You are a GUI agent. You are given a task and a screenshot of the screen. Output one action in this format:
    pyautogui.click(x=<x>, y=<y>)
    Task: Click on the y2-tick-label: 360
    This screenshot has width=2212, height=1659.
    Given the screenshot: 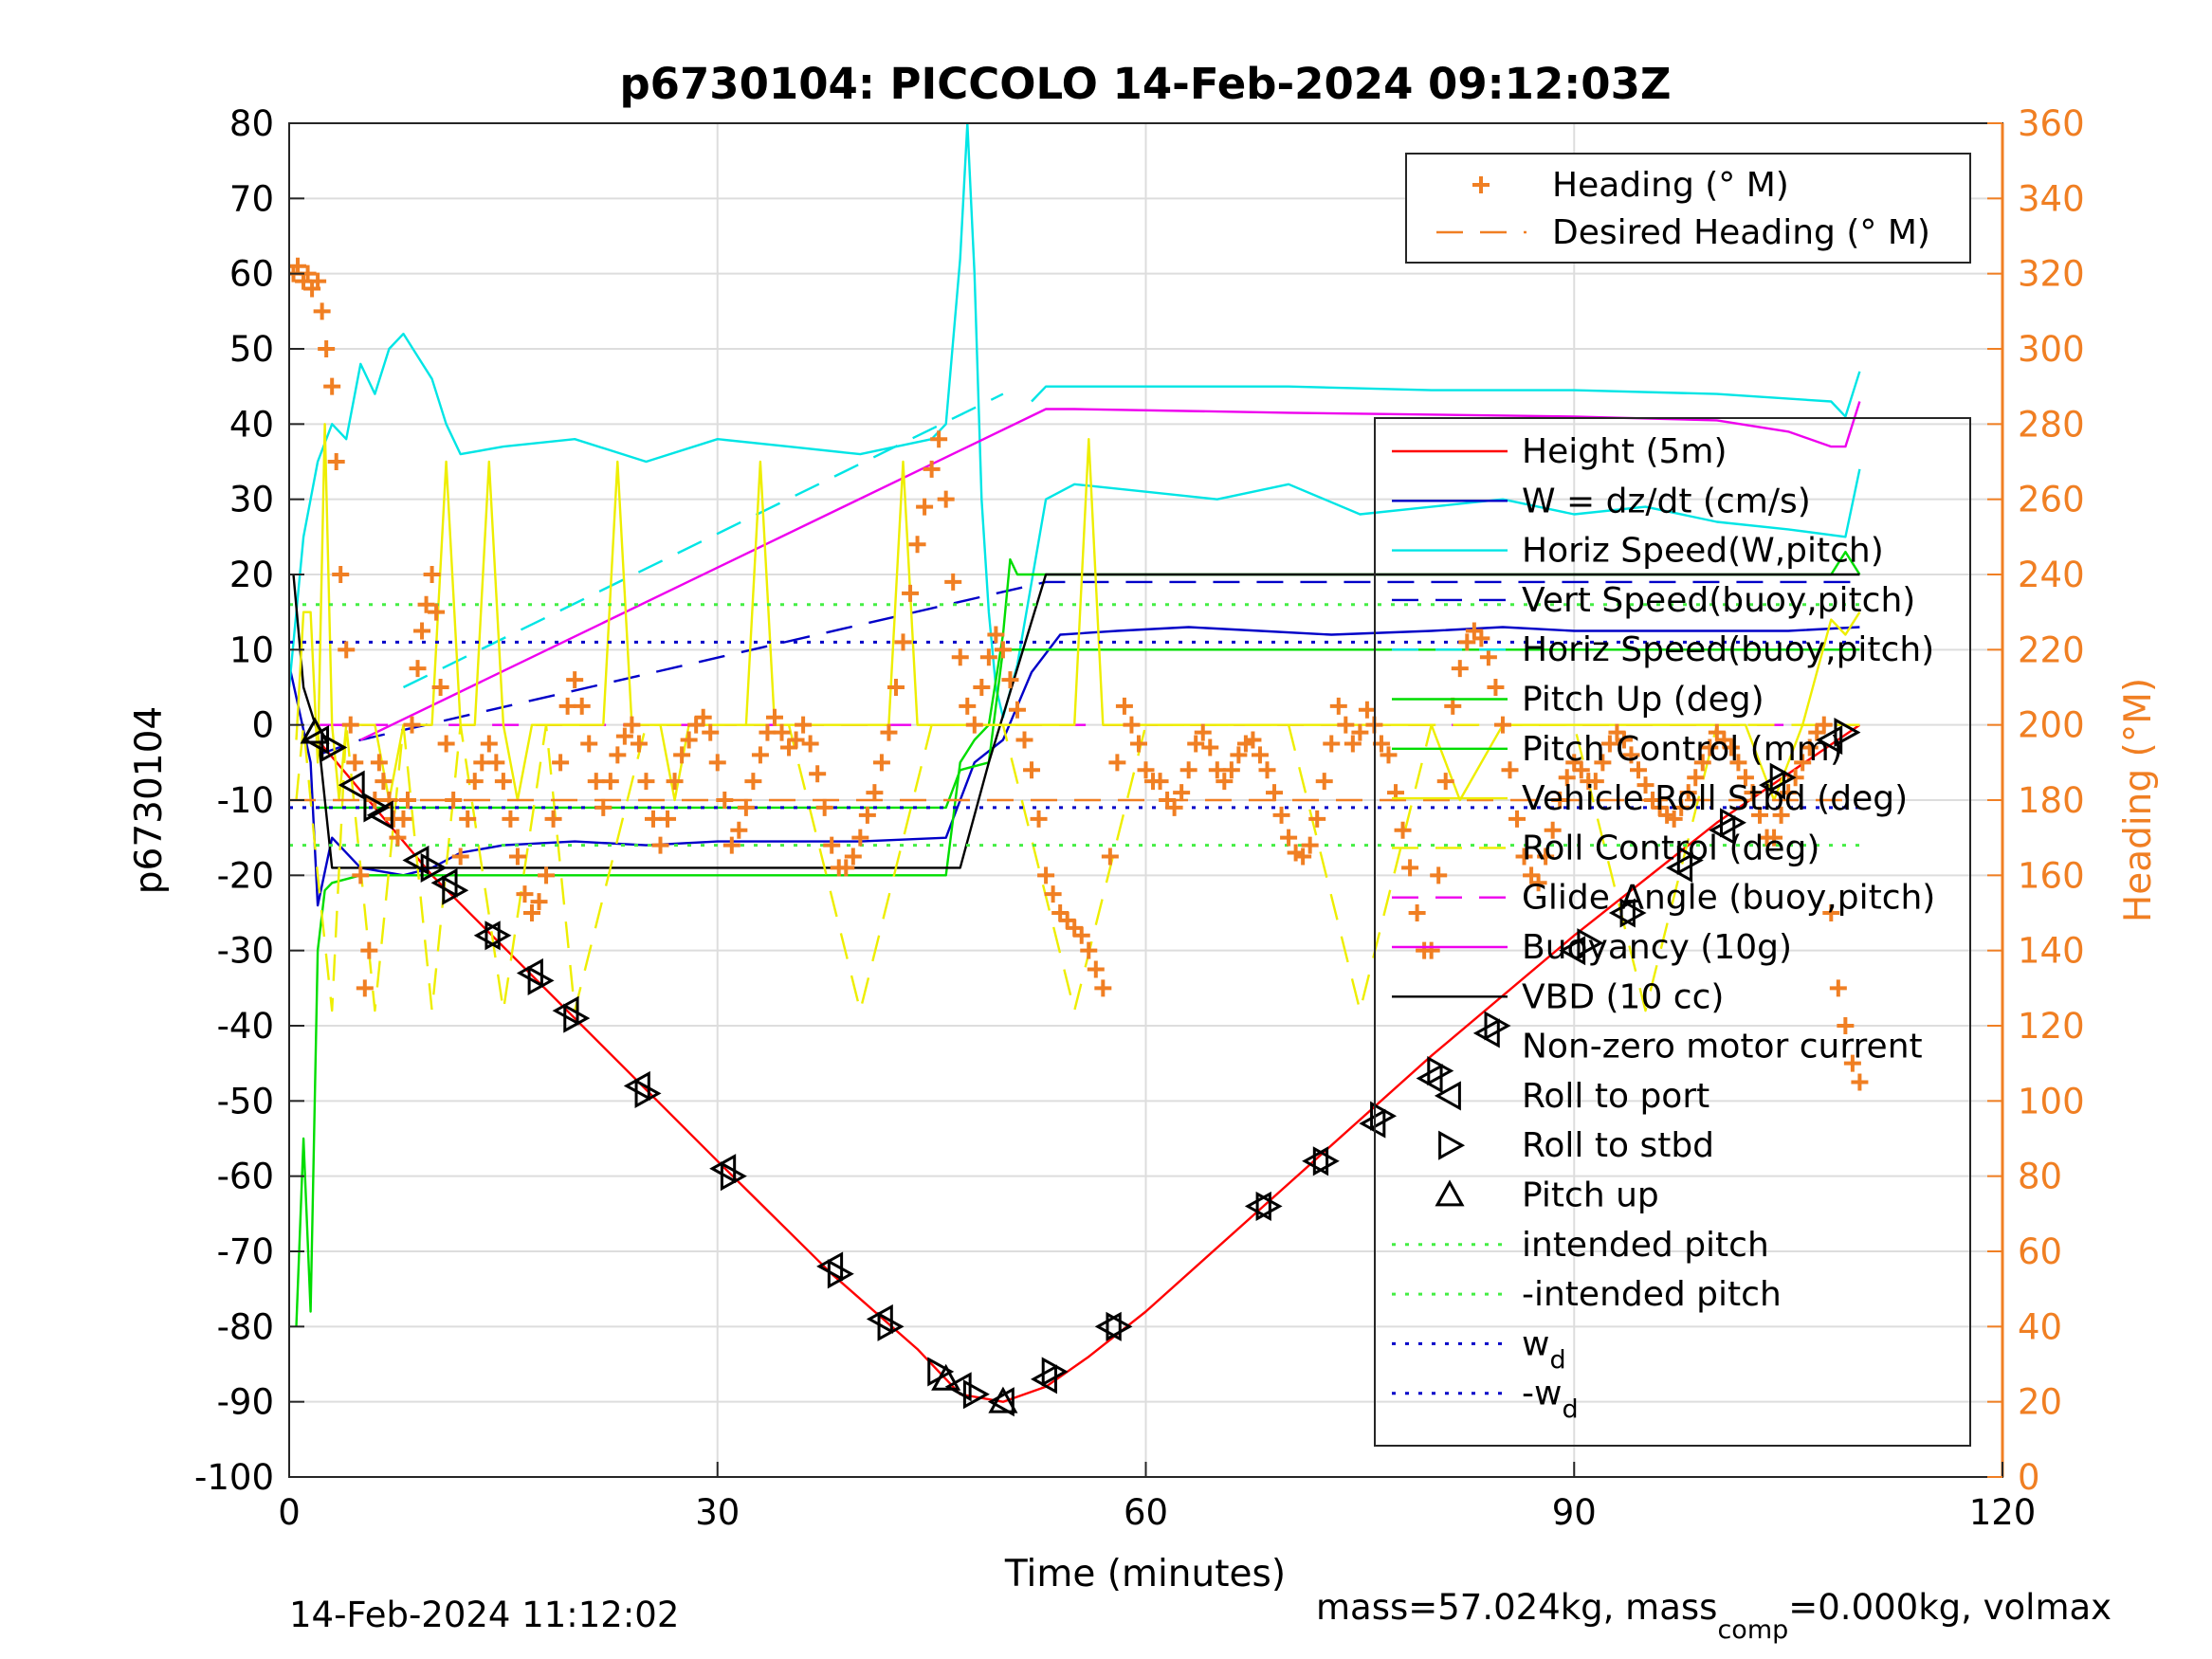 What is the action you would take?
    pyautogui.click(x=2051, y=123)
    